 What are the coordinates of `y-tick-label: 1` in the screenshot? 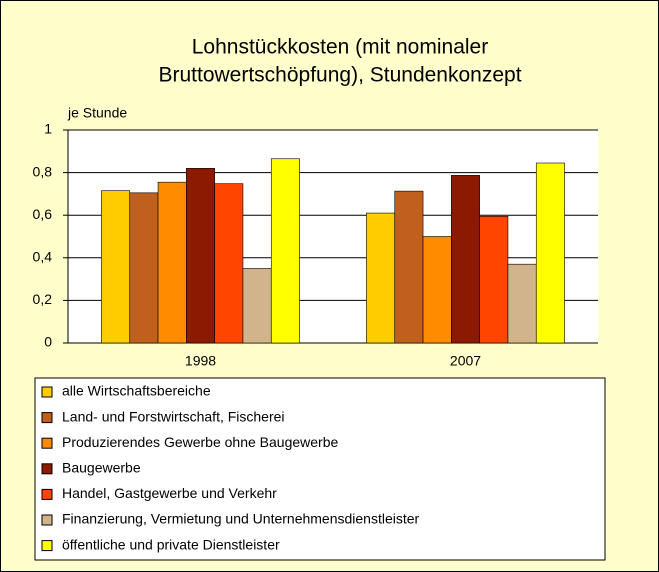 It's located at (48, 129).